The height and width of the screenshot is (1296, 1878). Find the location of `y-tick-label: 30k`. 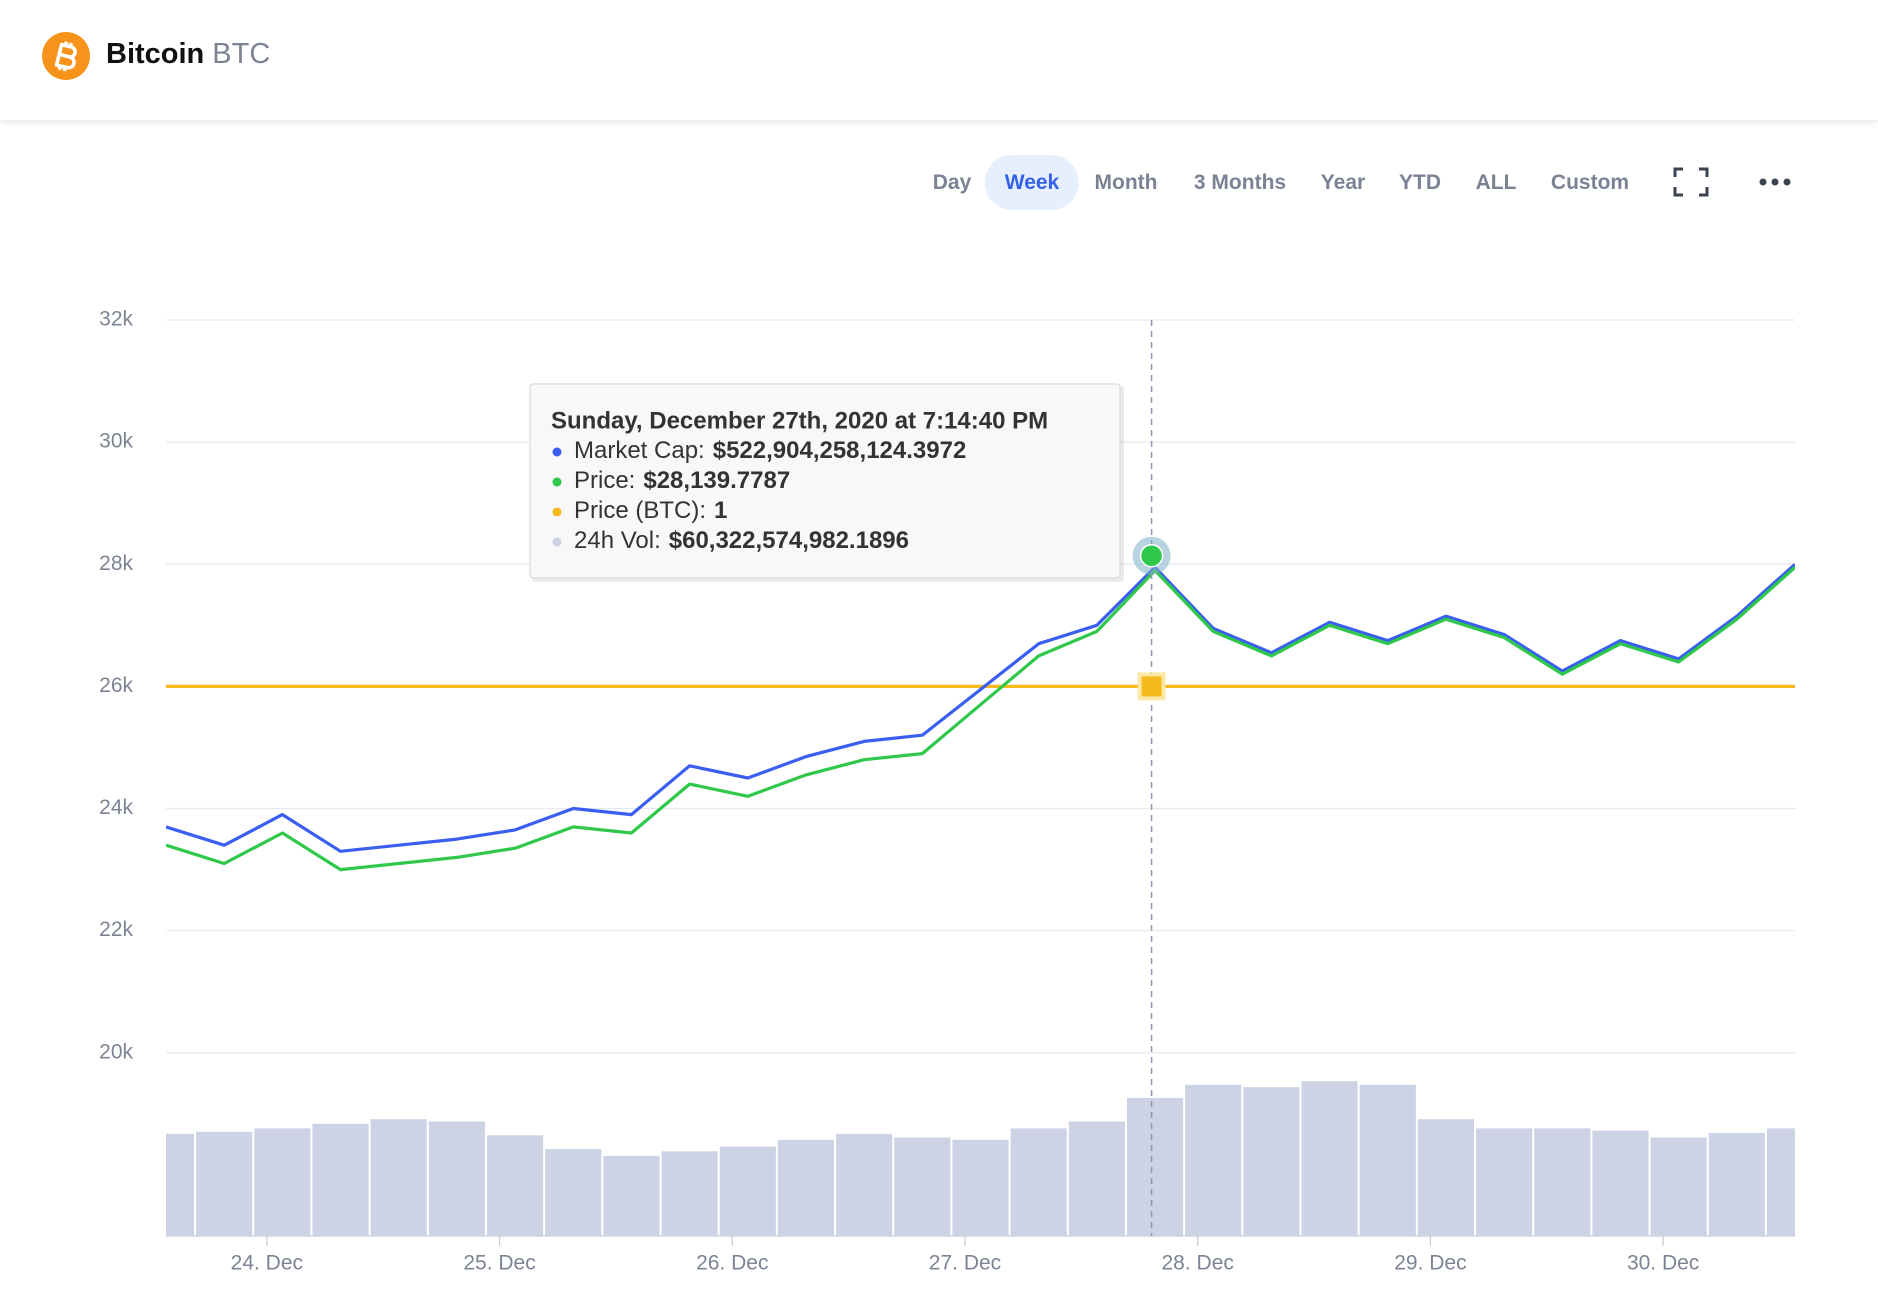

y-tick-label: 30k is located at coordinates (116, 441).